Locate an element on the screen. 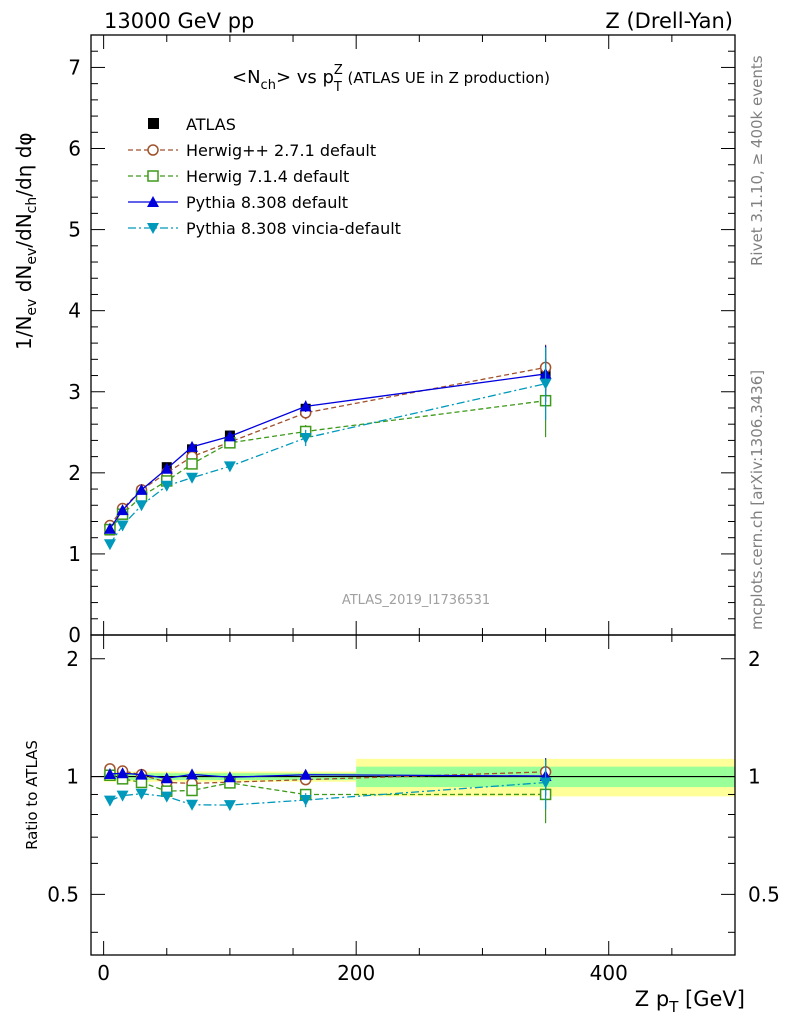  legend-label: Pythia 8.308 default is located at coordinates (267, 202).